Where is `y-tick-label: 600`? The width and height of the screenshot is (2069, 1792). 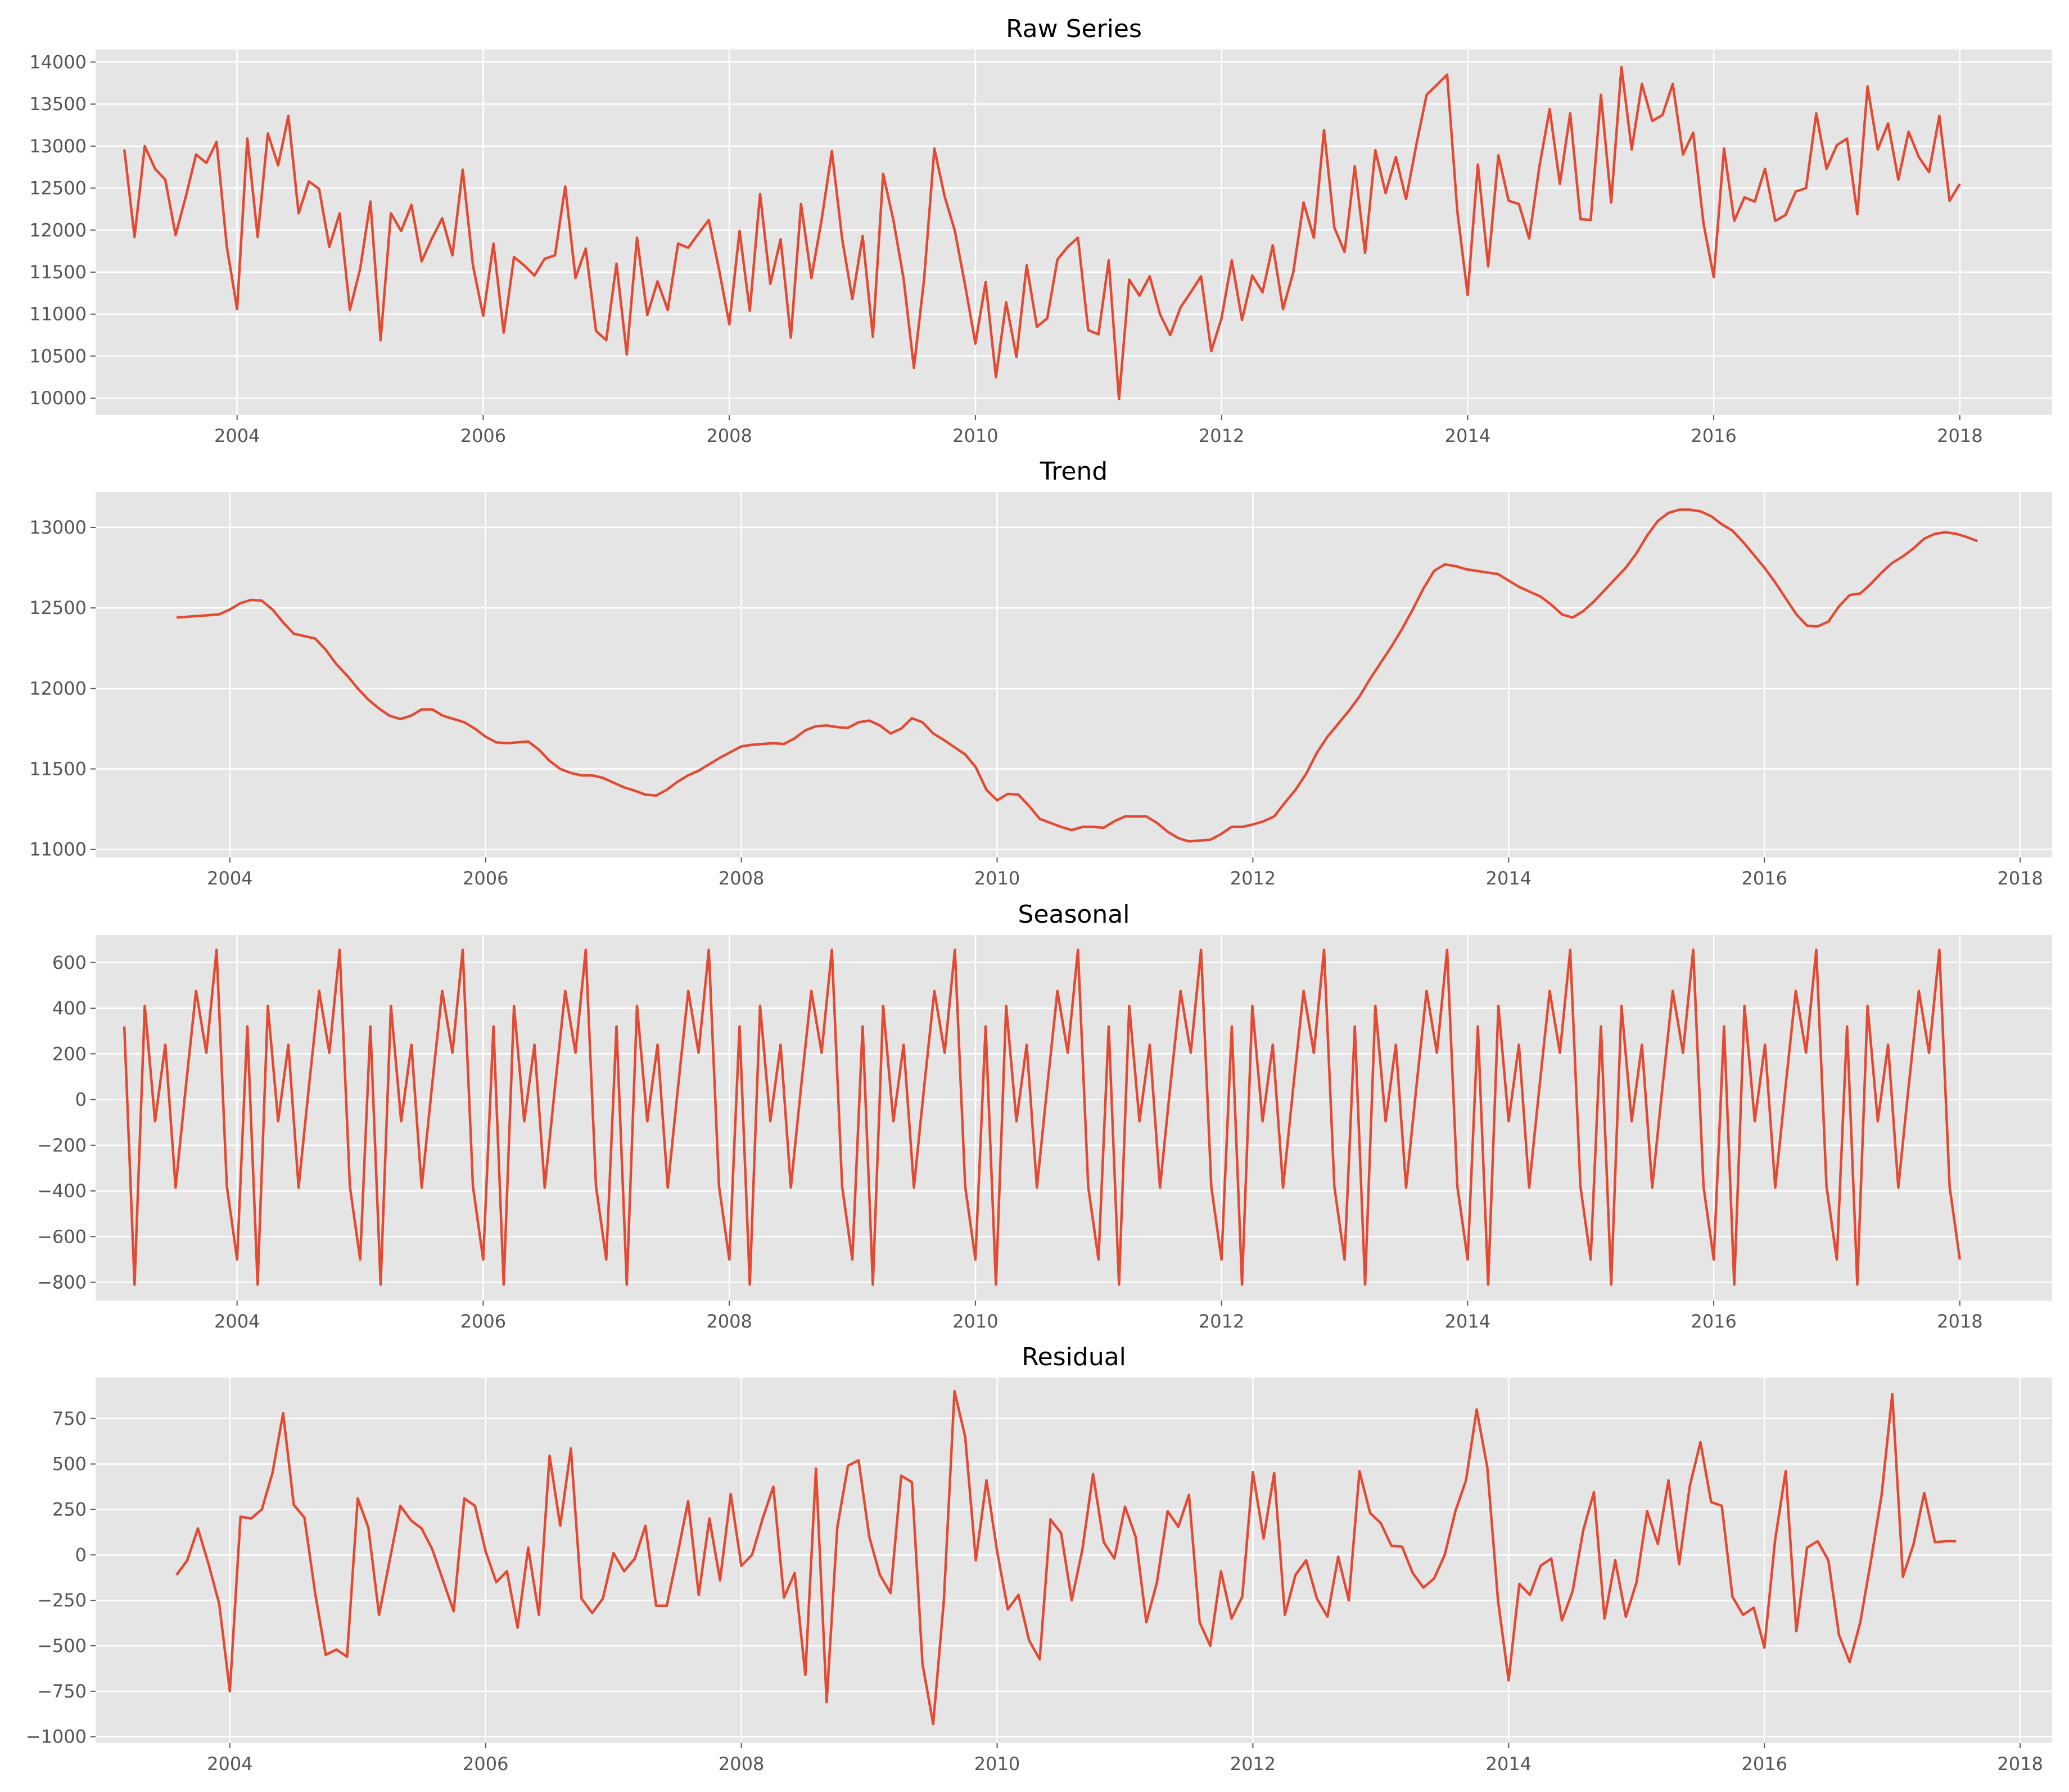 y-tick-label: 600 is located at coordinates (69, 962).